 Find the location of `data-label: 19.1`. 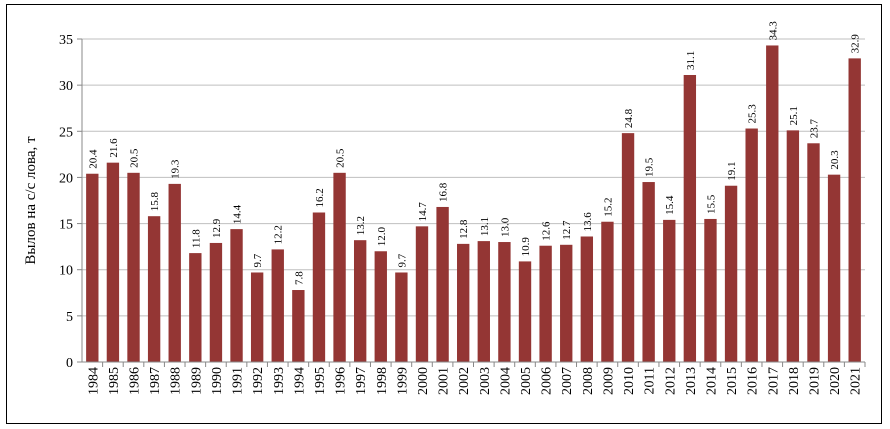

data-label: 19.1 is located at coordinates (732, 170).